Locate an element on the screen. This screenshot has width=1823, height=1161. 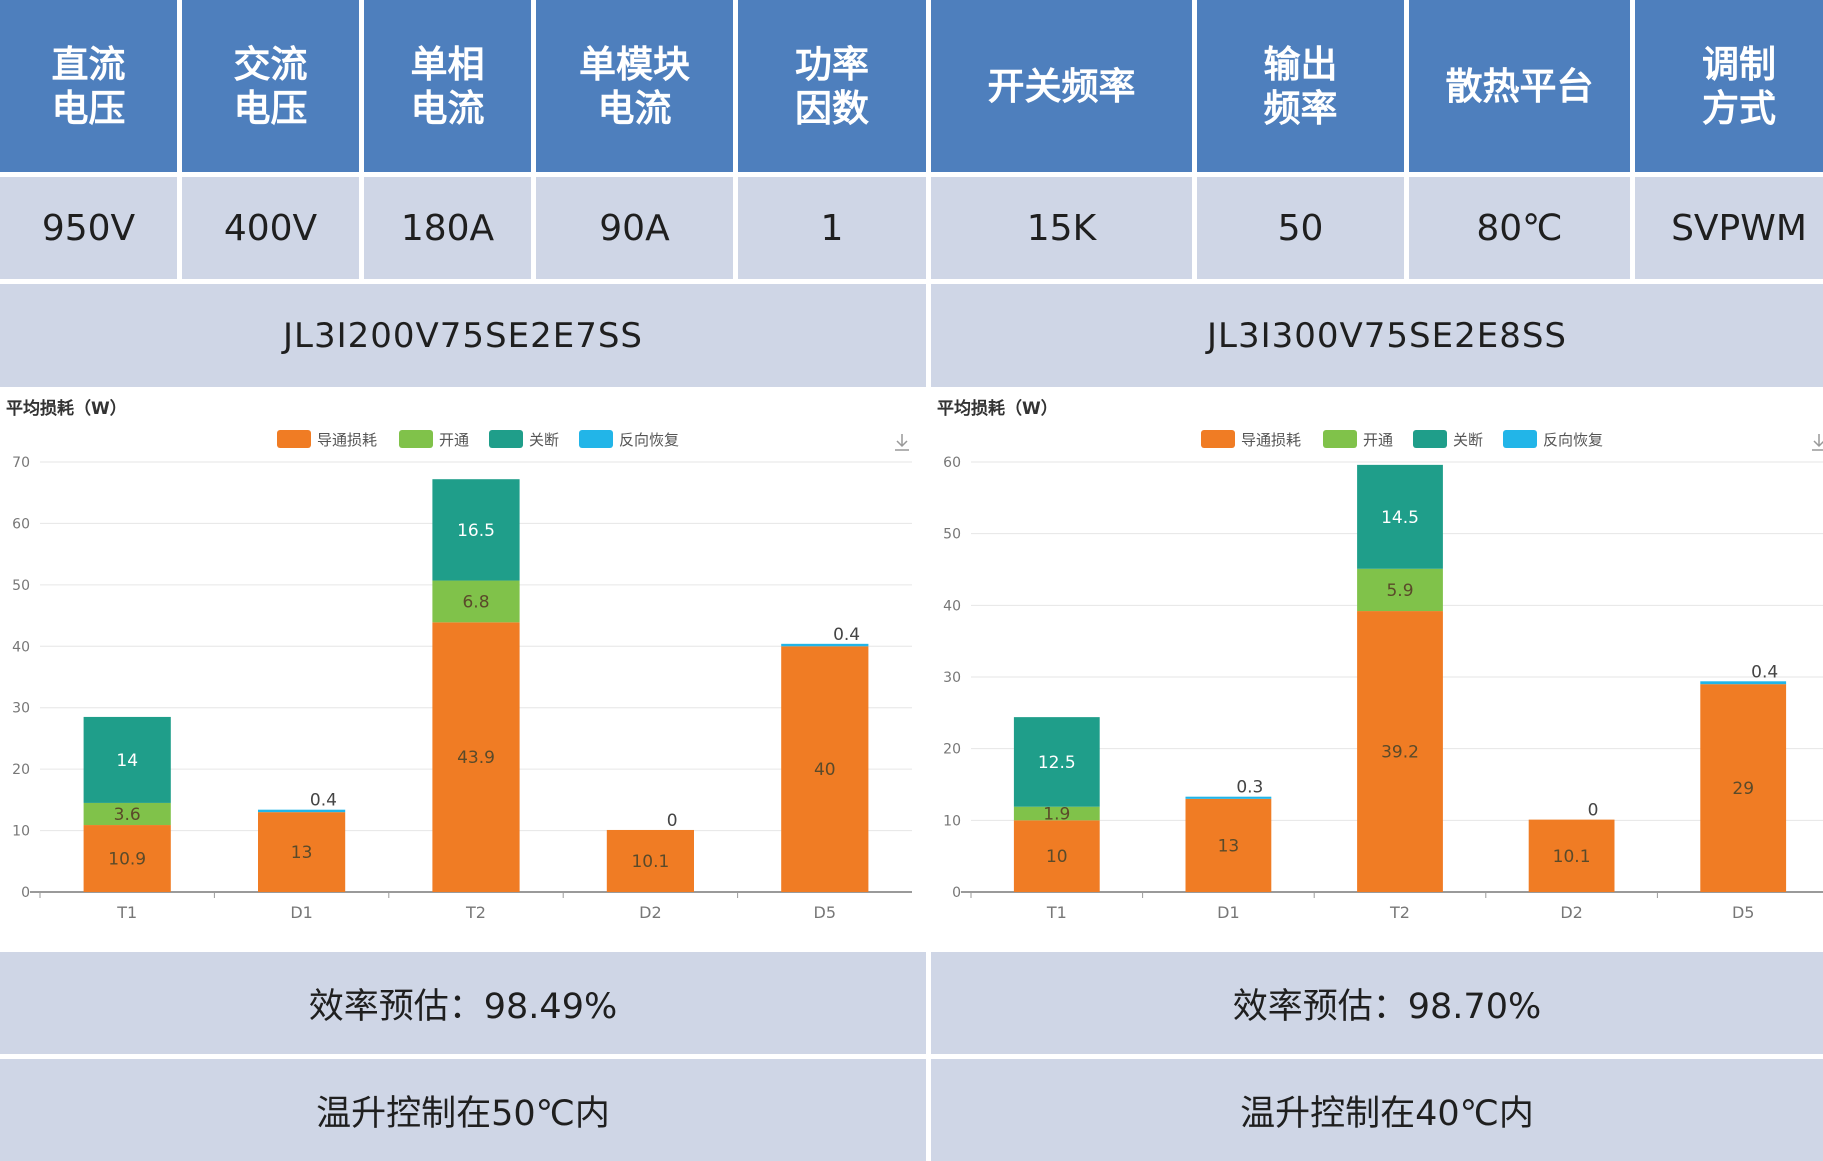
x-tick-label: D5 is located at coordinates (1743, 912).